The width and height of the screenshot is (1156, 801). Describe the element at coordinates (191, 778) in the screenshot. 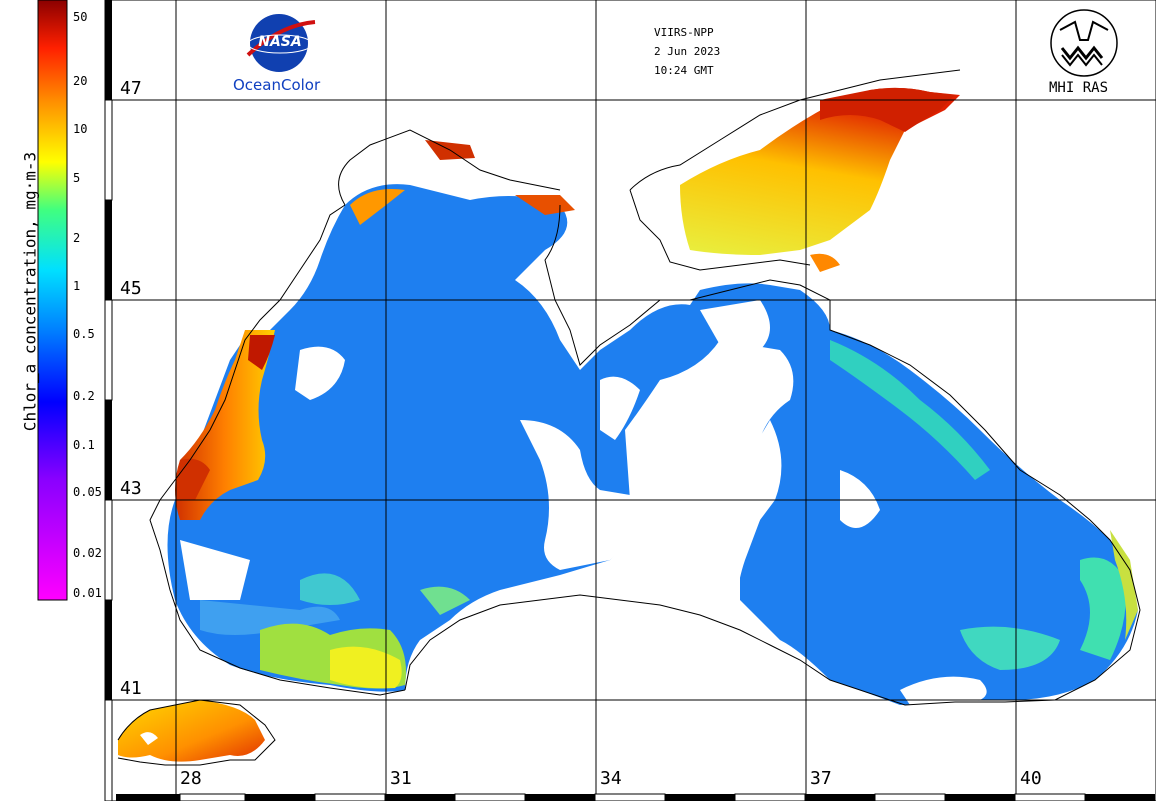

I see `longitude-label: 28` at that location.